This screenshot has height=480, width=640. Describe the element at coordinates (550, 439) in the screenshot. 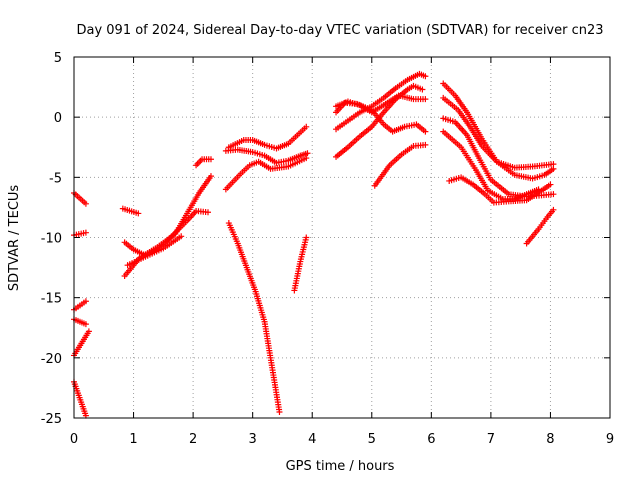

I see `x-tick-label: 8` at that location.